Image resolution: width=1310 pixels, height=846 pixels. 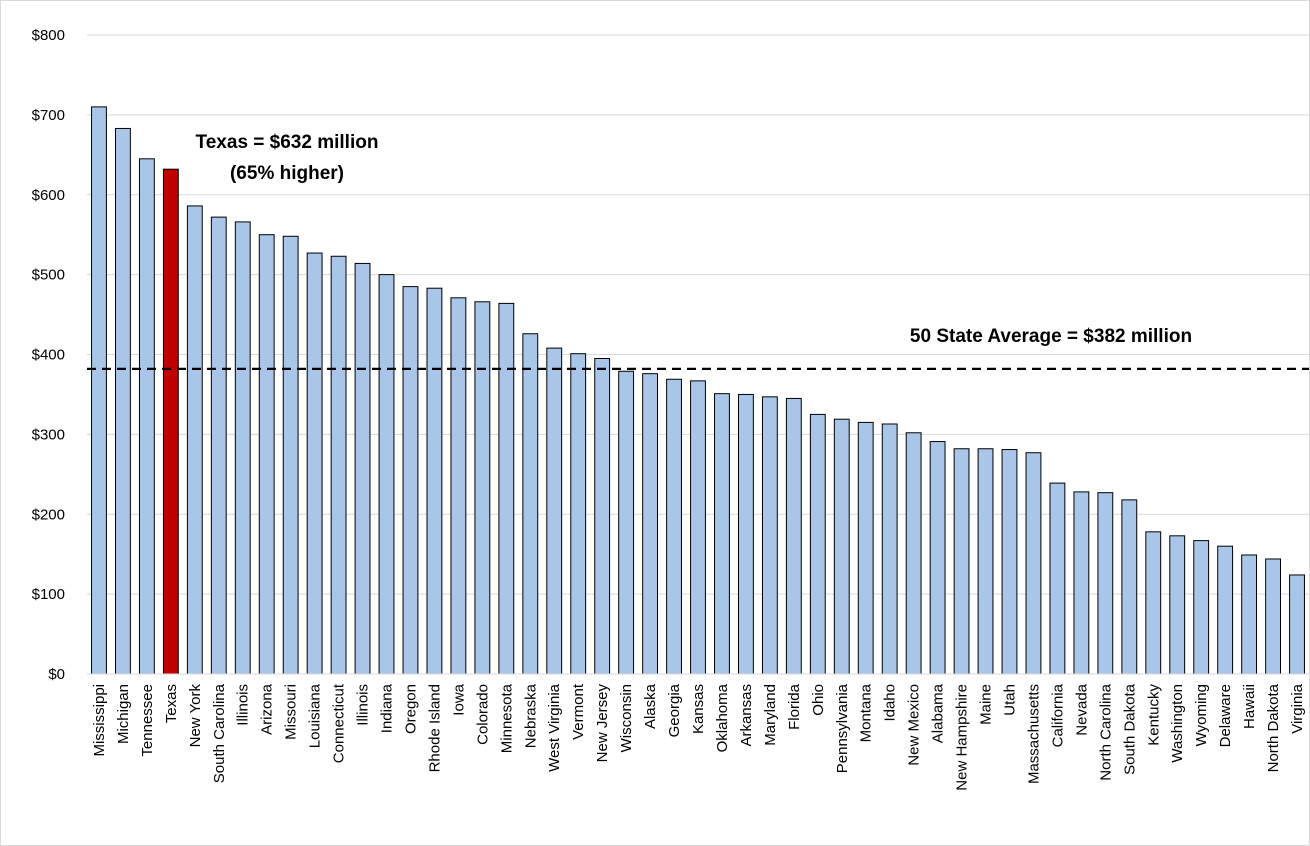 I want to click on y-tick-label: $800, so click(x=48, y=35).